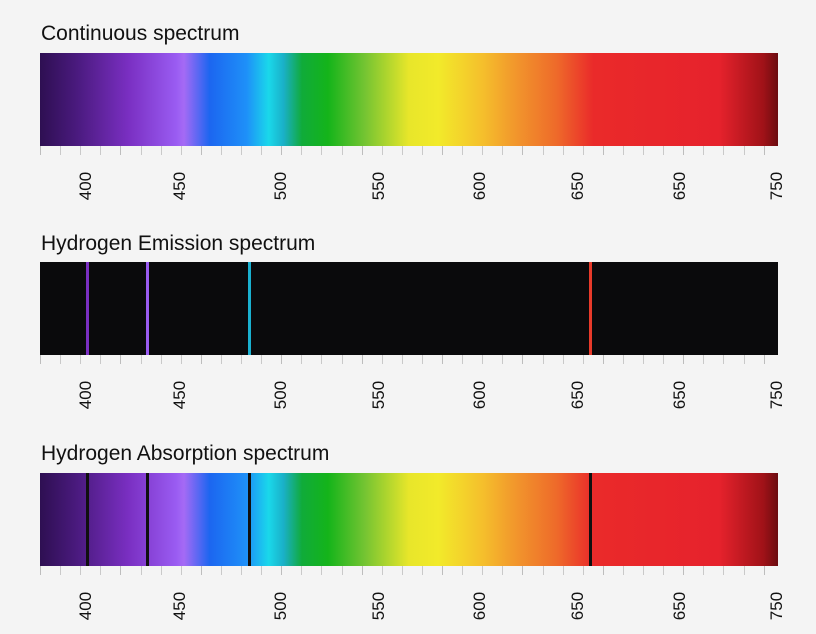 This screenshot has height=634, width=816. Describe the element at coordinates (140, 33) in the screenshot. I see `panel-title: Continuous spectrum` at that location.